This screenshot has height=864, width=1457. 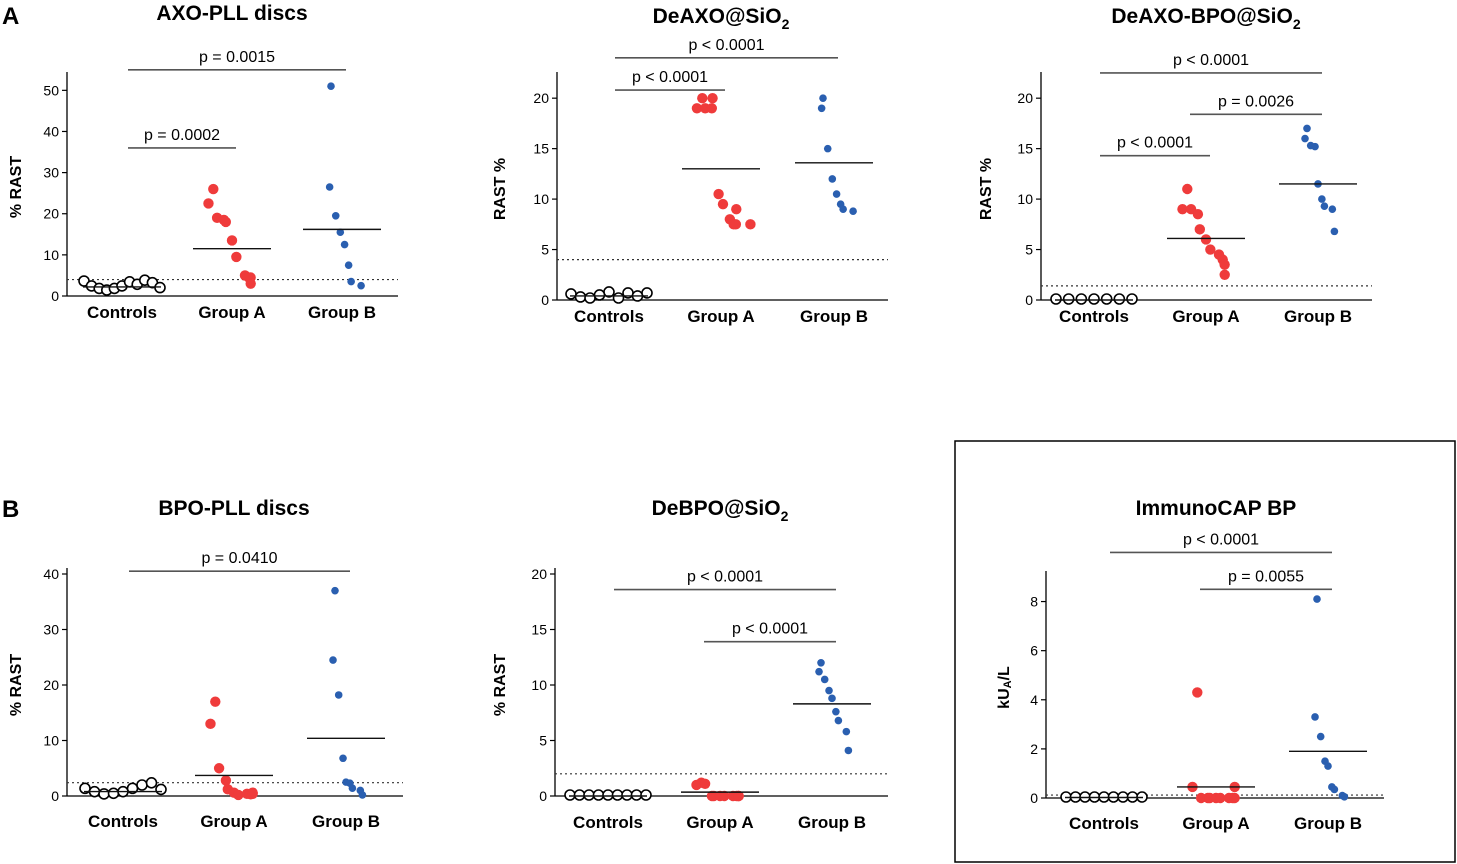 I want to click on y-axis-label: kUA/L, so click(x=1005, y=687).